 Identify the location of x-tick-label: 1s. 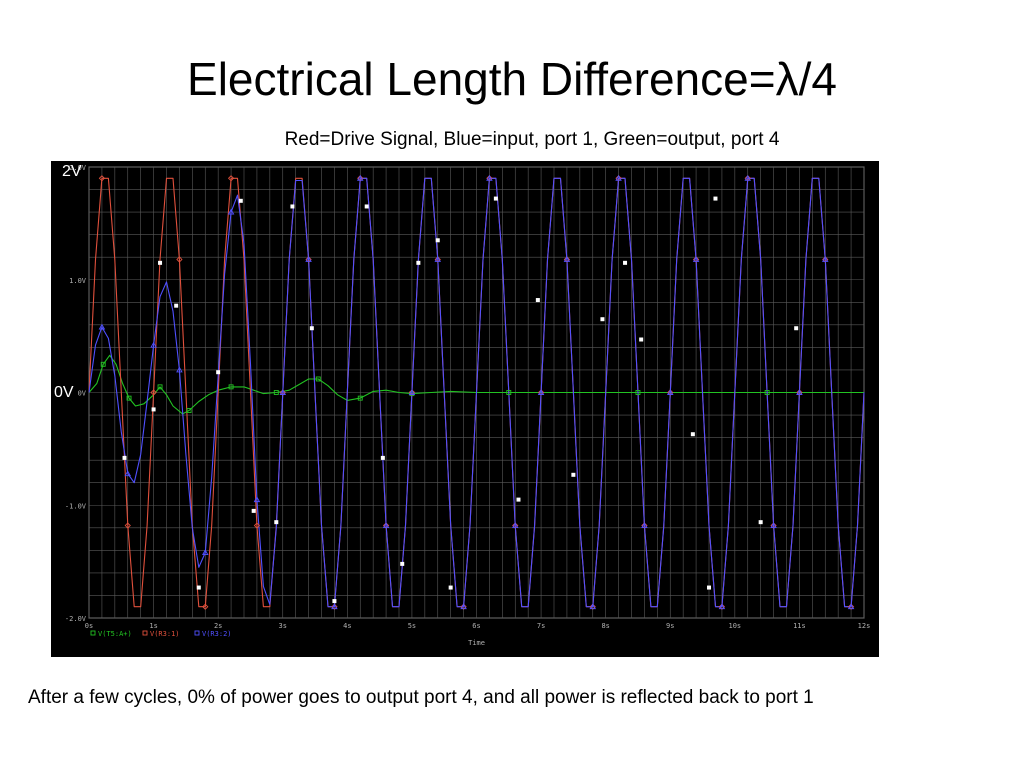
(153, 626).